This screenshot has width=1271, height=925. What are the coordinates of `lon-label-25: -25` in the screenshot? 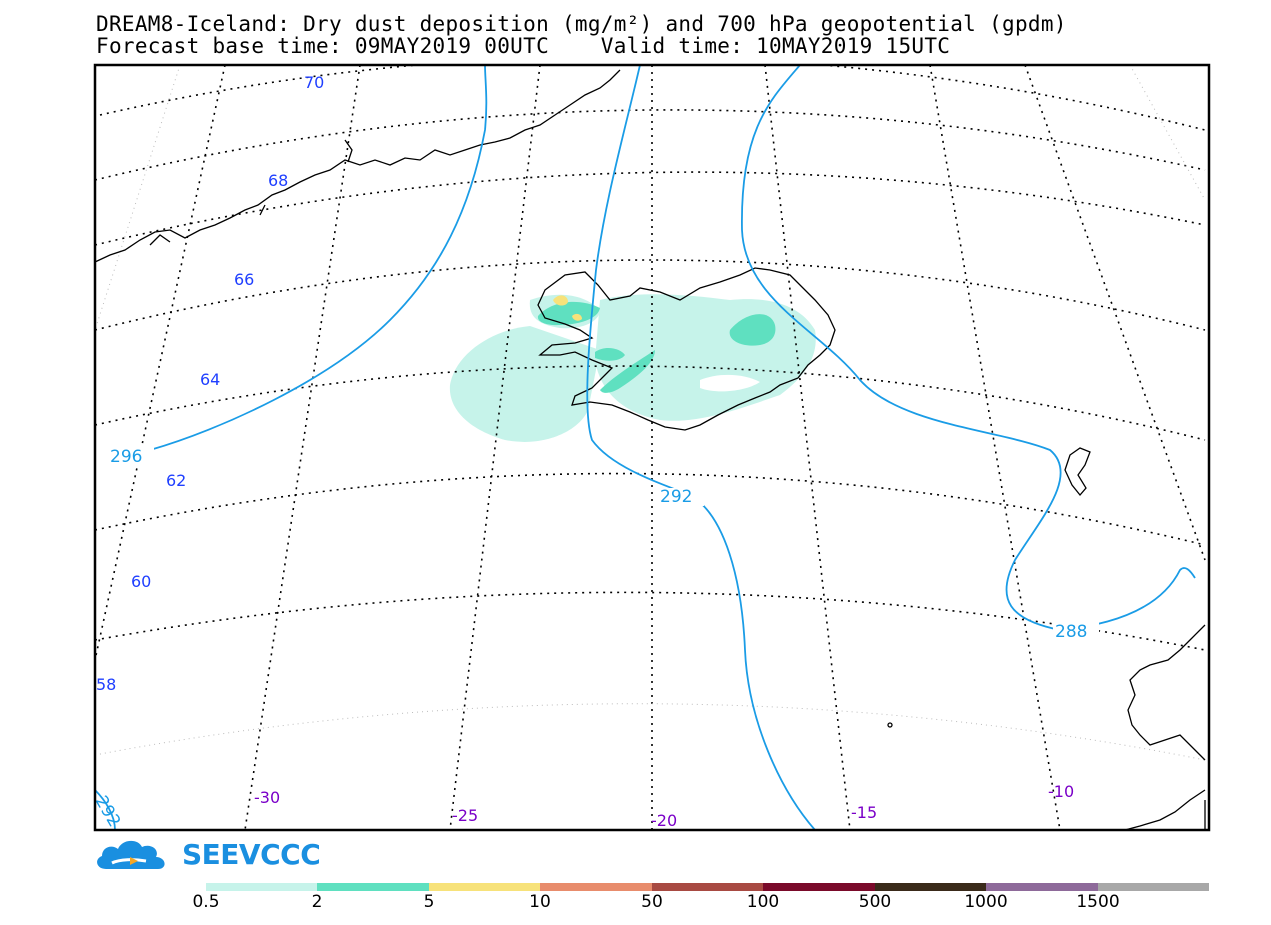 It's located at (465, 815).